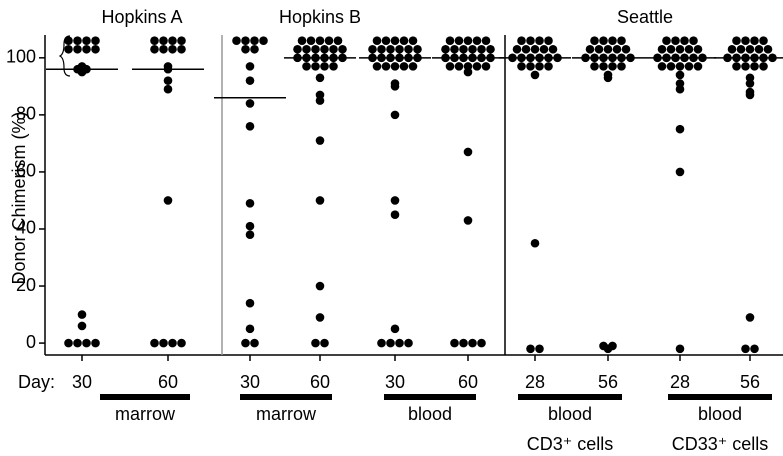 Image resolution: width=783 pixels, height=456 pixels. What do you see at coordinates (19, 197) in the screenshot?
I see `y-axis-label: Donor Chimerism (%)` at bounding box center [19, 197].